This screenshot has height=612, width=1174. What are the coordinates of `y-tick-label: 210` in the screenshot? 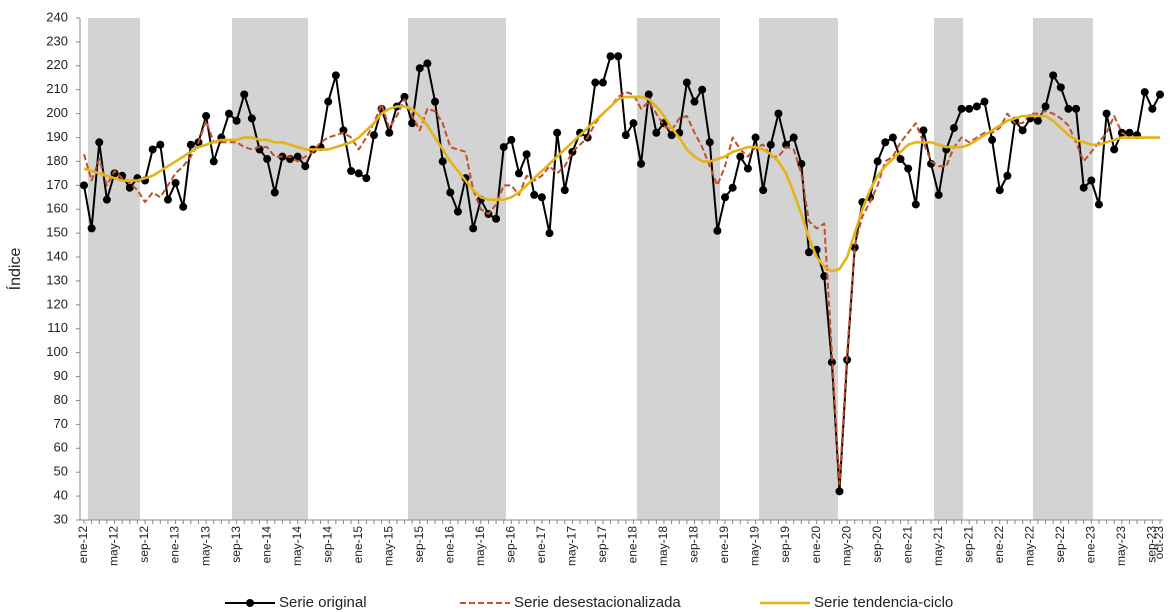 It's located at (57, 88).